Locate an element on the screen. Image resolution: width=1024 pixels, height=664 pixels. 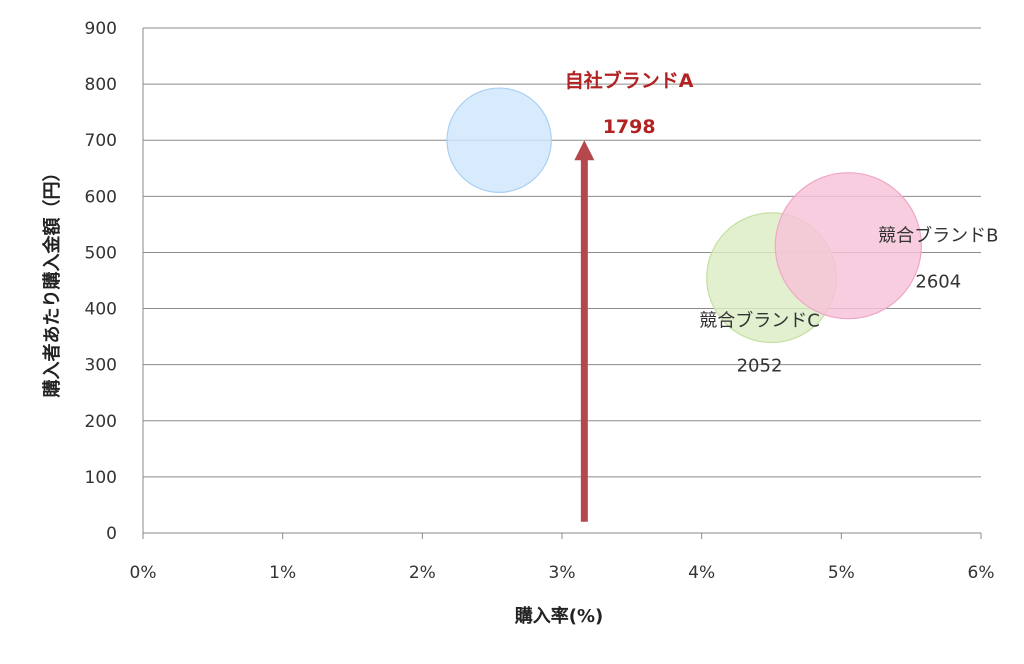
competitor-c-label: 競合ブランドC is located at coordinates (759, 321).